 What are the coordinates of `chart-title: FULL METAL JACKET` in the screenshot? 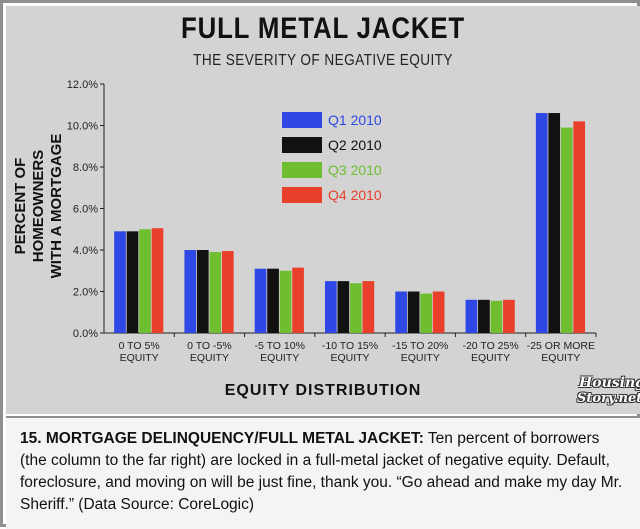 It's located at (323, 28).